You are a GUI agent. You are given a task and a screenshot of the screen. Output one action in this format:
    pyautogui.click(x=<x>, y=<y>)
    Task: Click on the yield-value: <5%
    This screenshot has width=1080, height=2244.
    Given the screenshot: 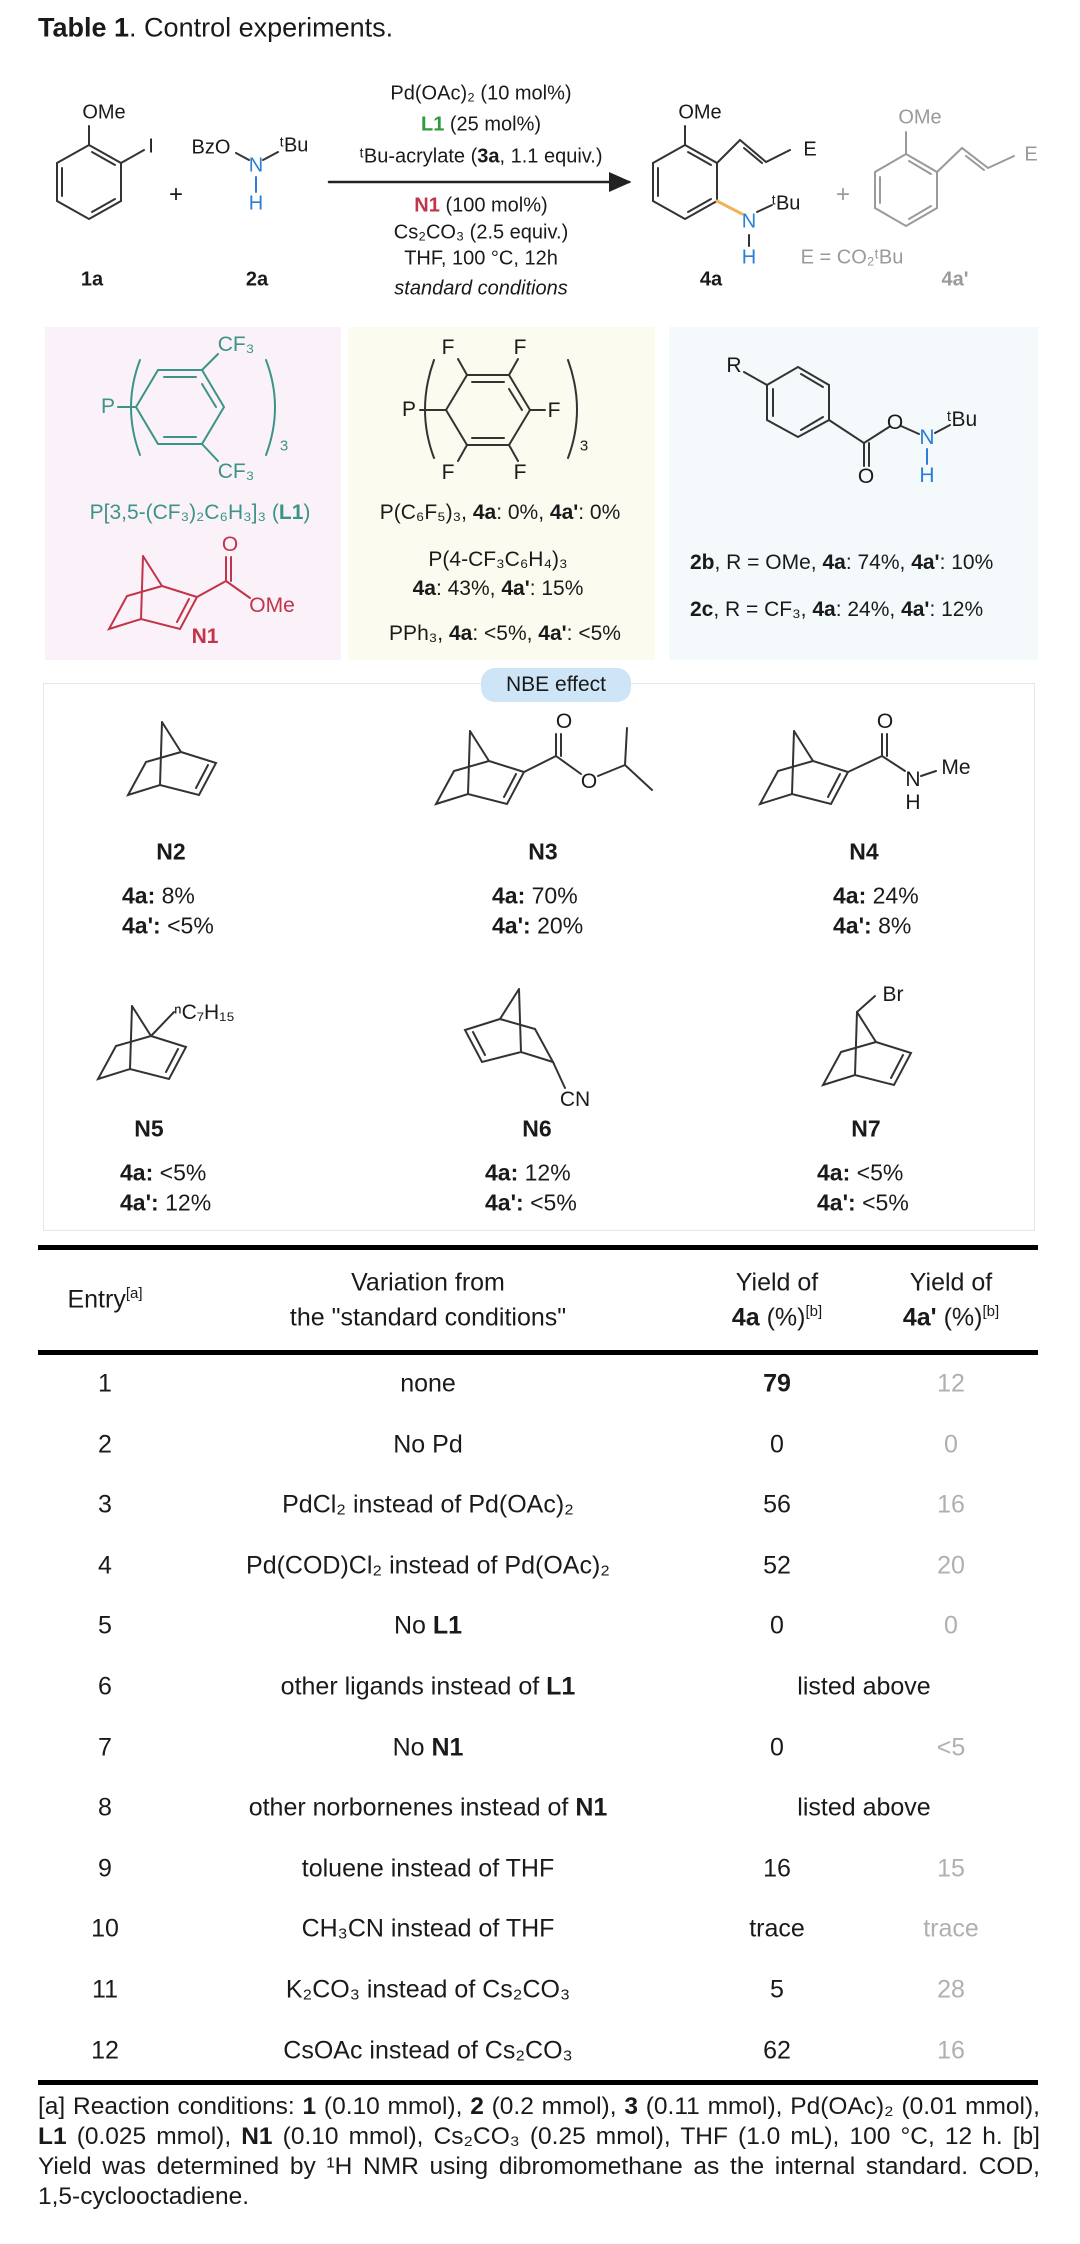 What is the action you would take?
    pyautogui.click(x=180, y=1172)
    